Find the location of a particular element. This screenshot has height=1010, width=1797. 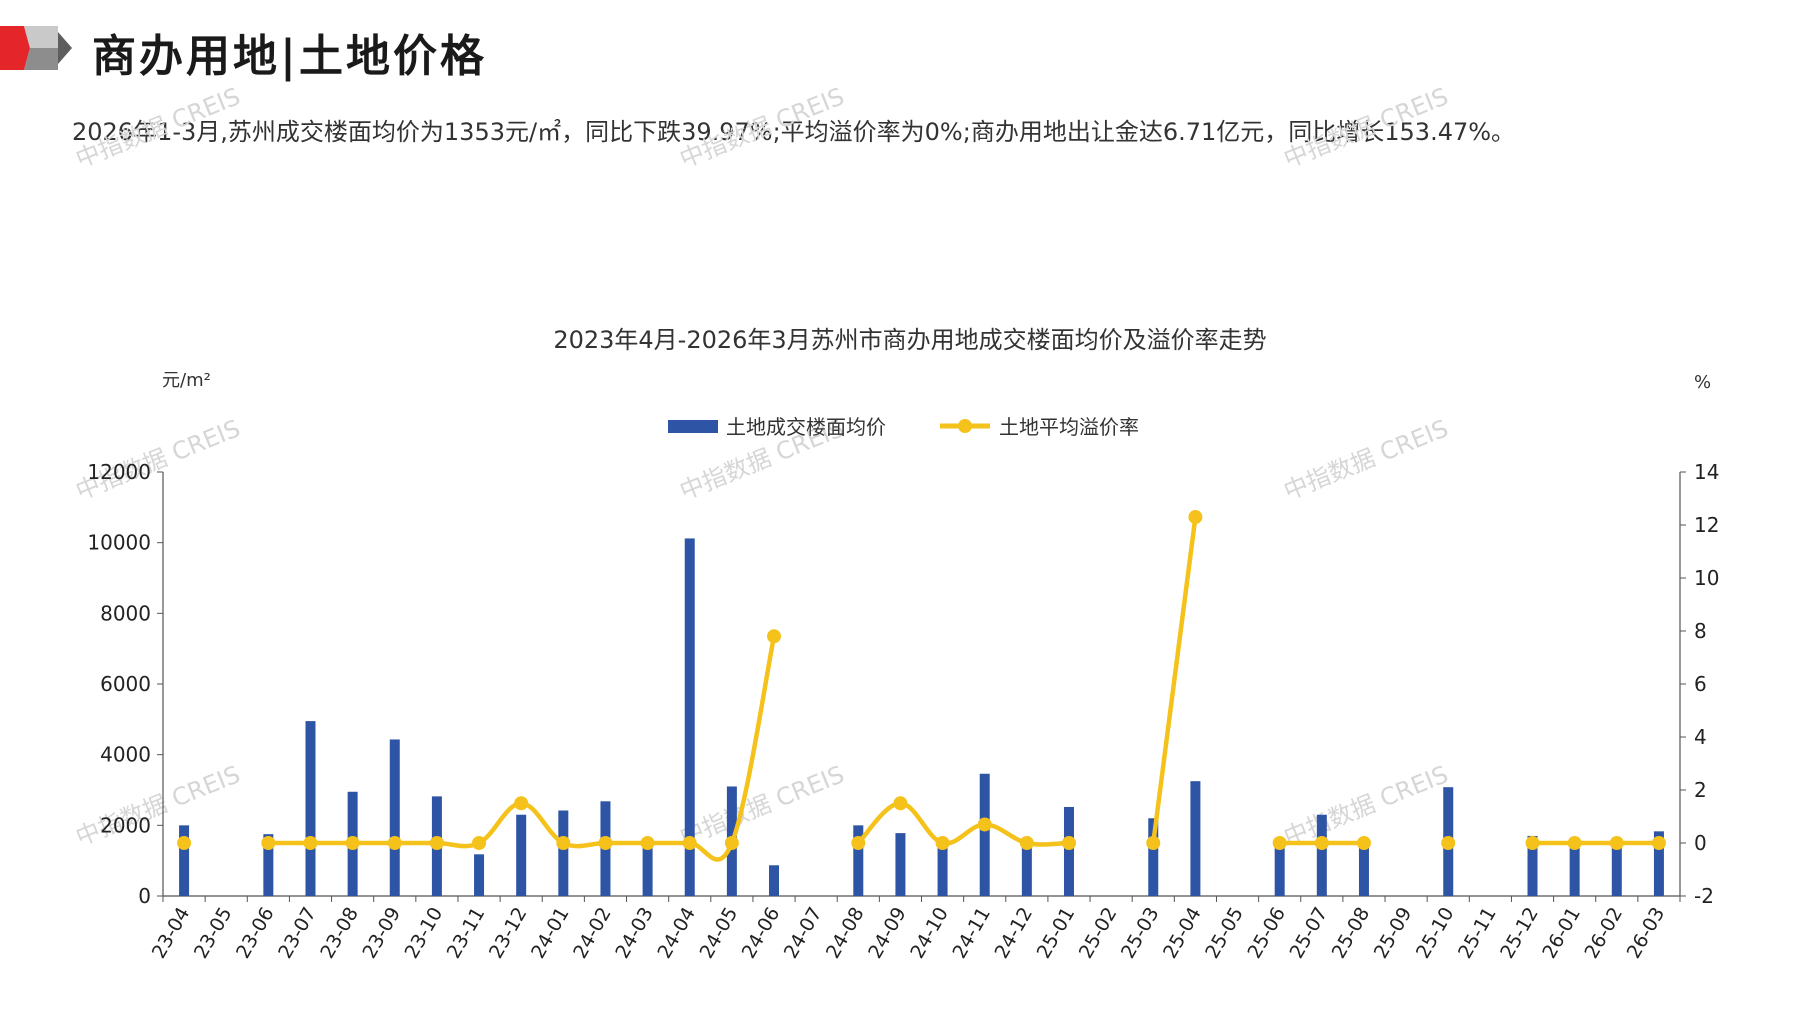

x-tick-label: 23-04 is located at coordinates (171, 933).